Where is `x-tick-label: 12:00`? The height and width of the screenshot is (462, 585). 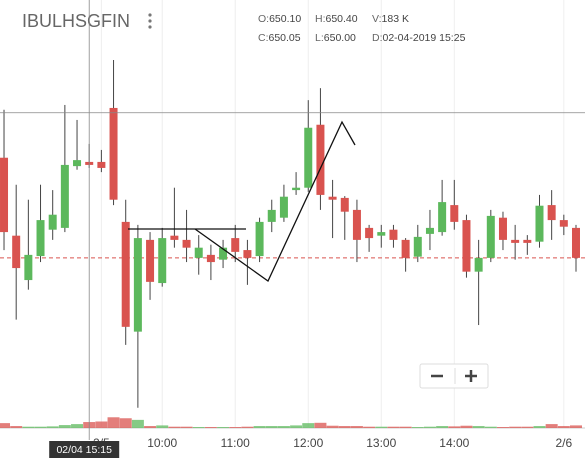 x-tick-label: 12:00 is located at coordinates (308, 443).